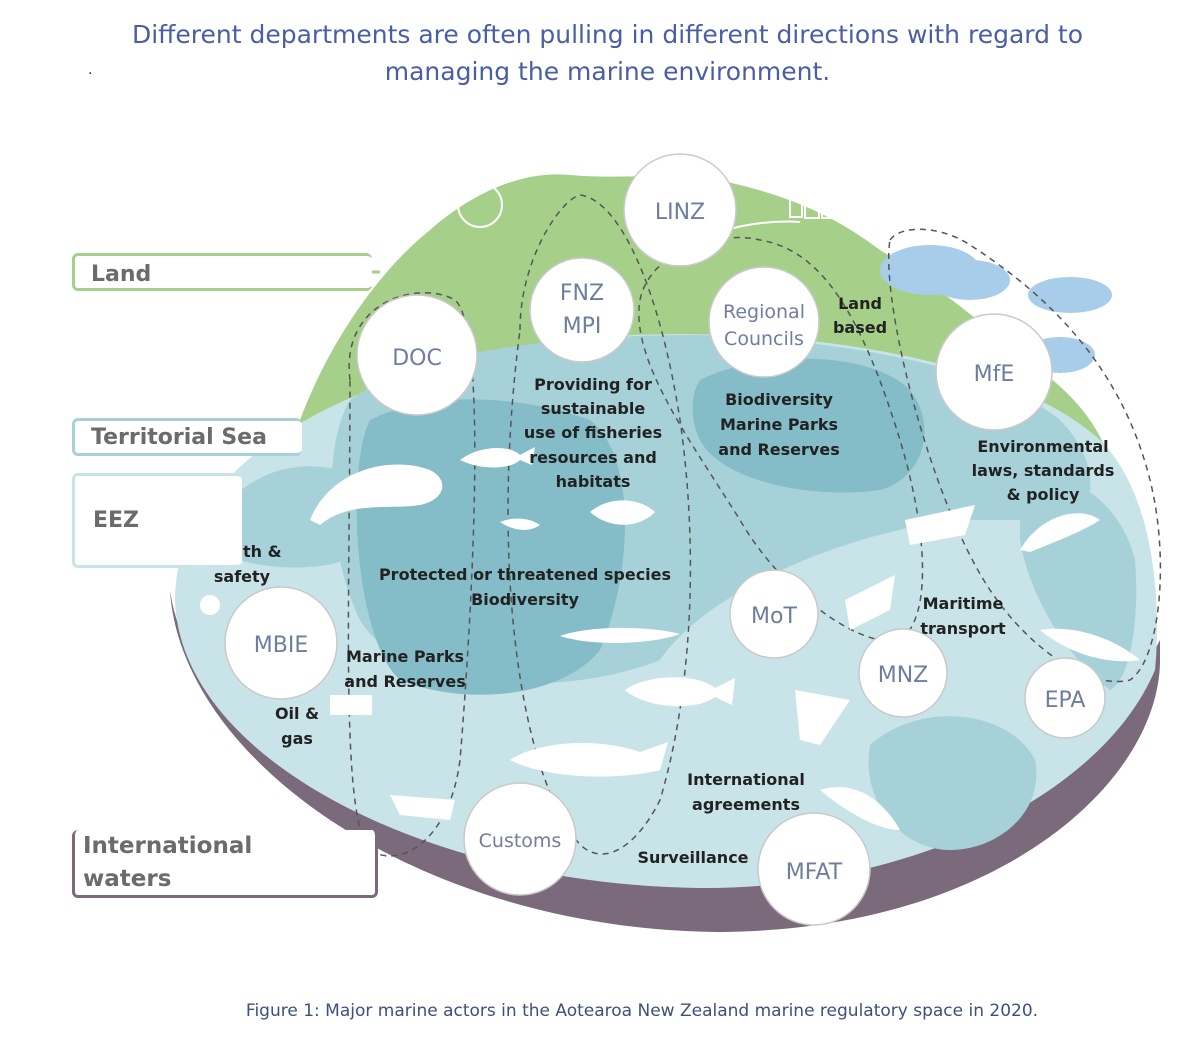  I want to click on label-land-based-1: Land, so click(860, 303).